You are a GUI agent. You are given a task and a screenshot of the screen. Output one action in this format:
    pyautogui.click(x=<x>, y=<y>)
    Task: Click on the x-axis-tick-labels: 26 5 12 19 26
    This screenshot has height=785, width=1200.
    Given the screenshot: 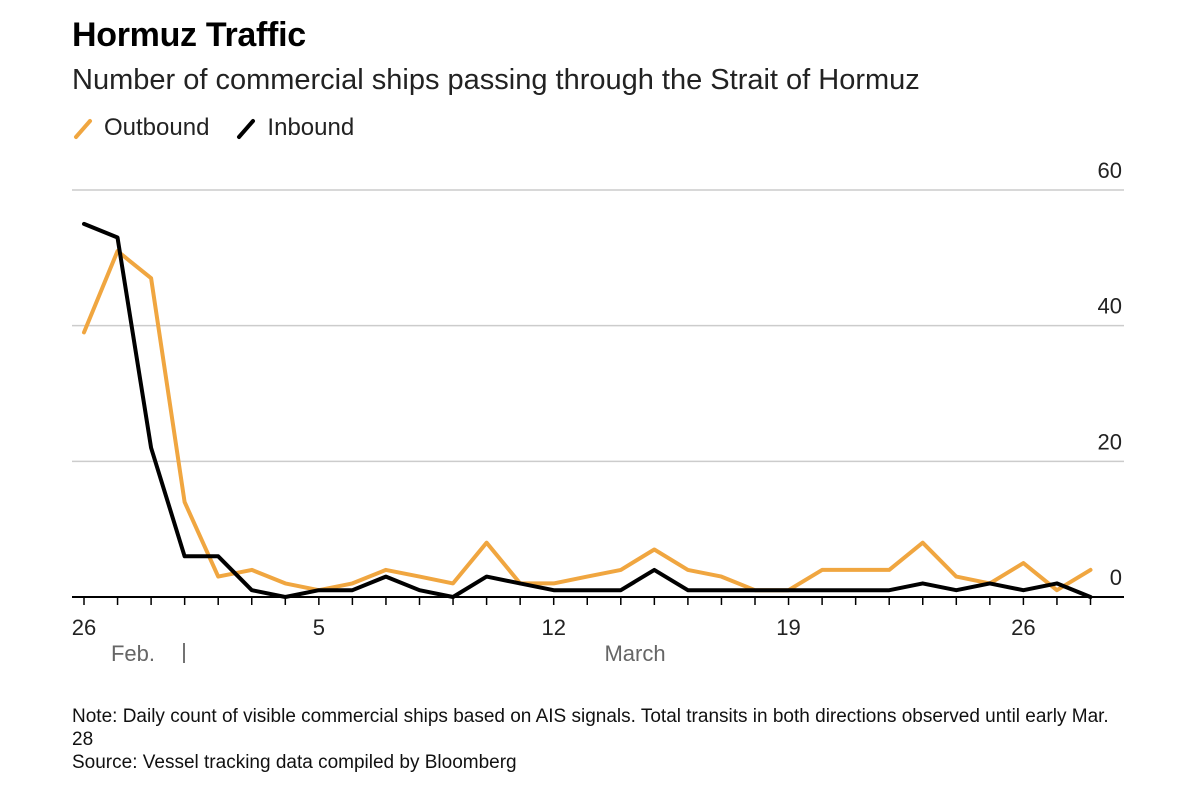 What is the action you would take?
    pyautogui.click(x=554, y=627)
    